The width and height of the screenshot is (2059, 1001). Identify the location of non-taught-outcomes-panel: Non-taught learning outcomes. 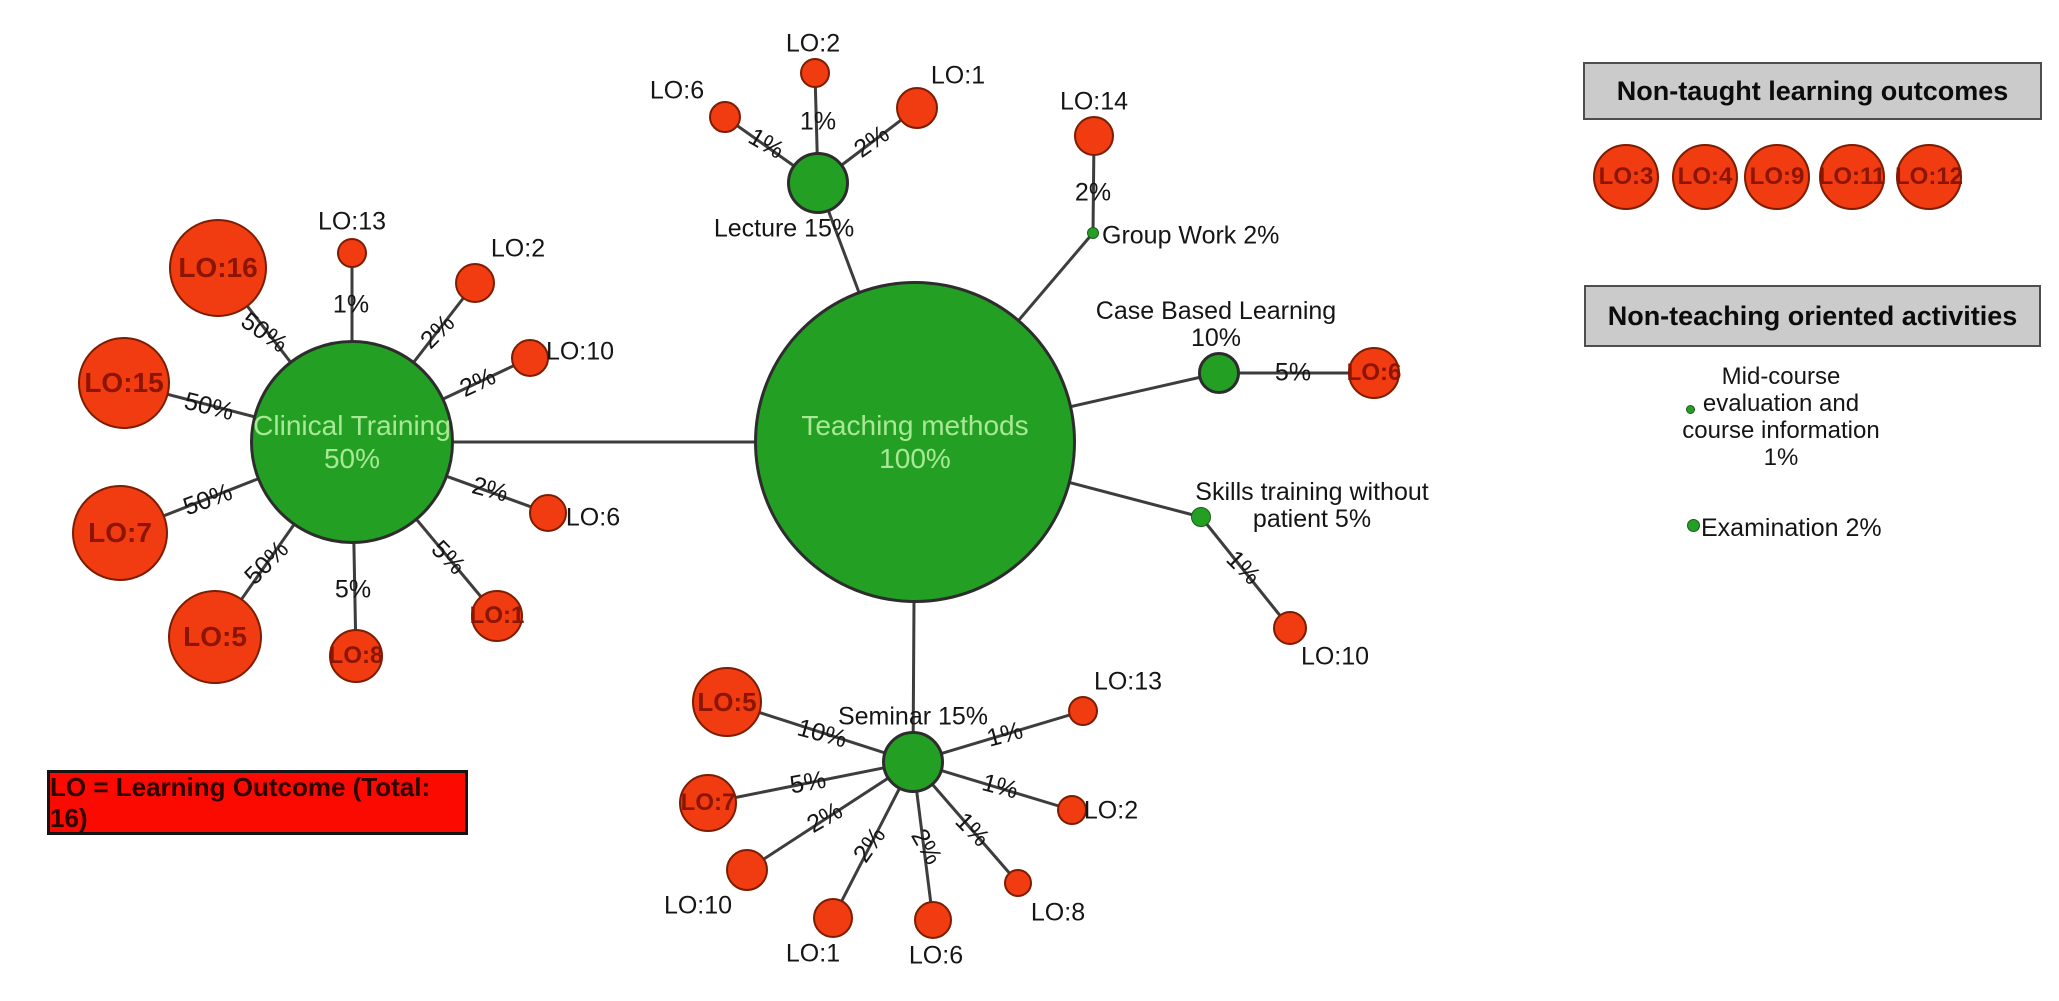
(1812, 91).